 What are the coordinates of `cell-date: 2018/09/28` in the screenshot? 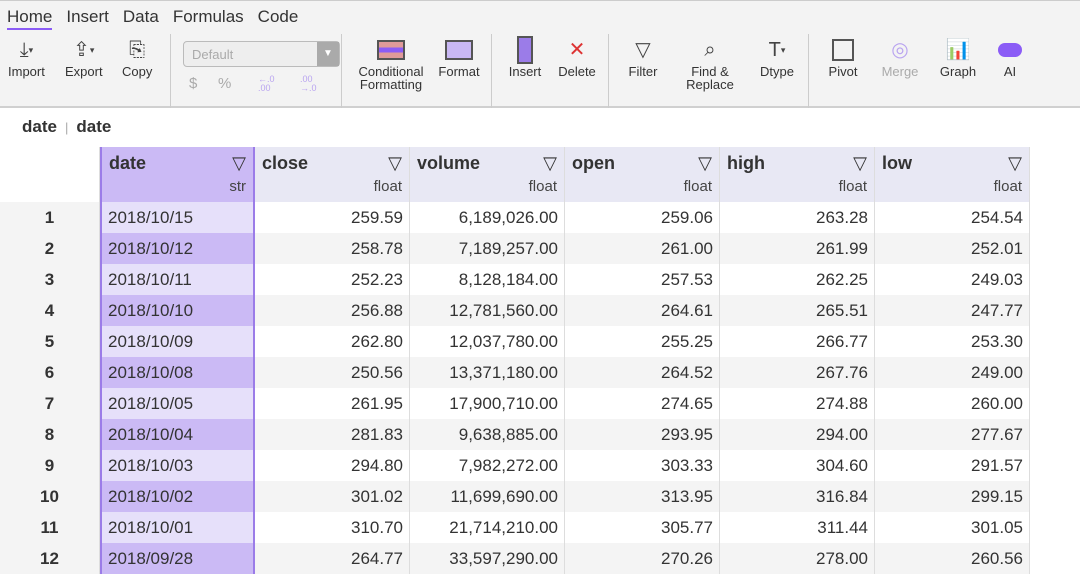 It's located at (177, 558).